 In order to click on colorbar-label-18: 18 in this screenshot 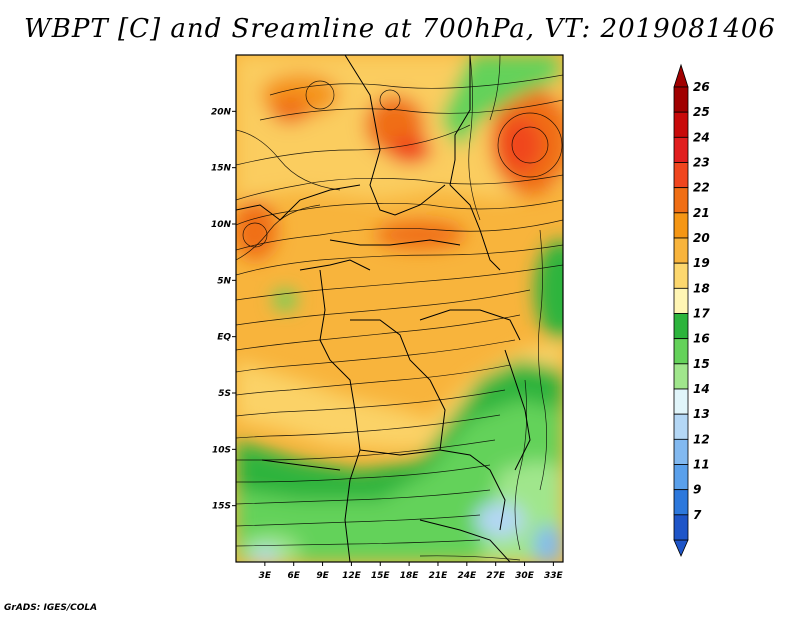, I will do `click(701, 288)`.